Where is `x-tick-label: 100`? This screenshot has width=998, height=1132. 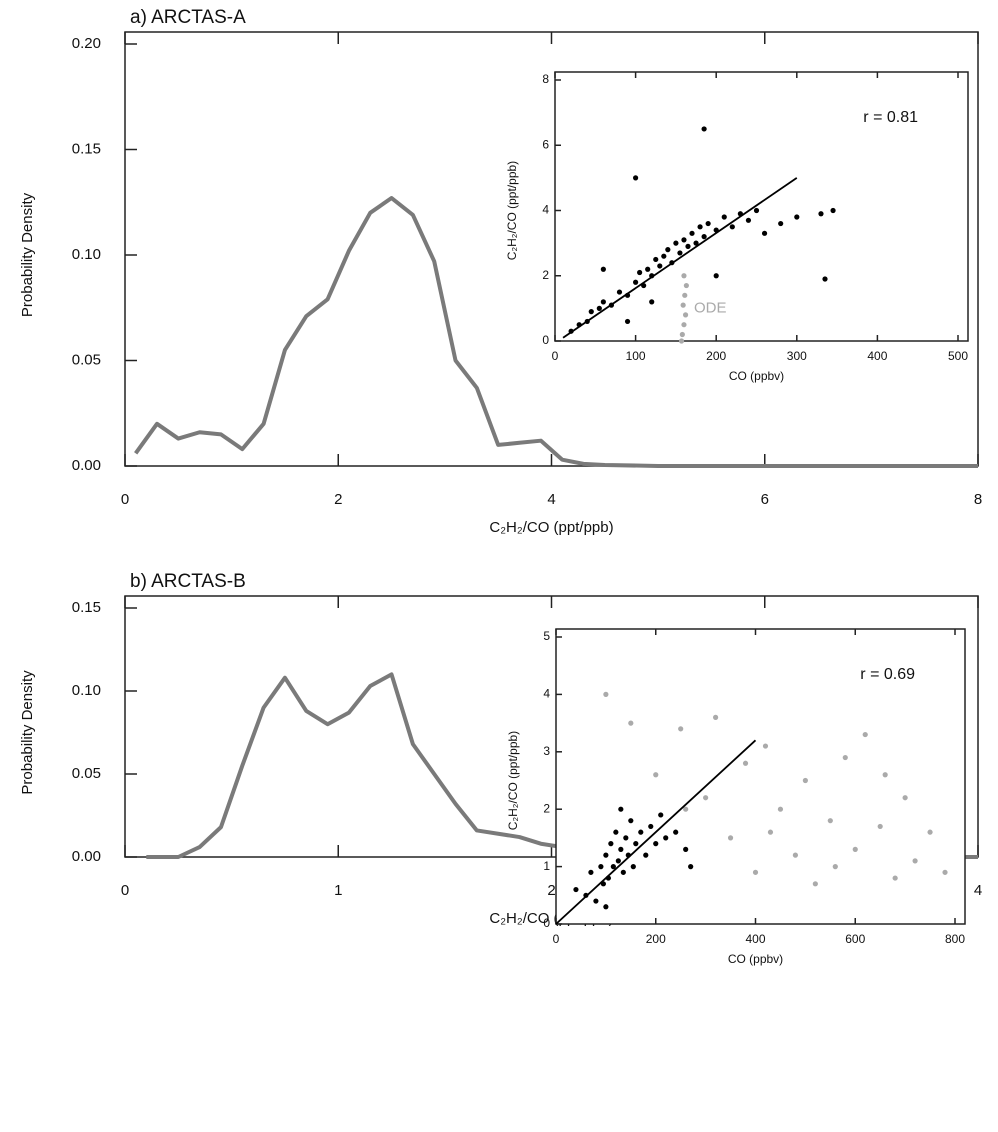
x-tick-label: 100 is located at coordinates (636, 356).